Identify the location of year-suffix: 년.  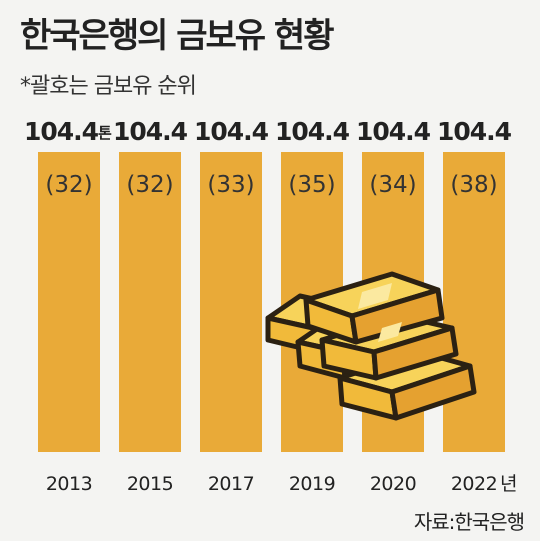
(508, 484).